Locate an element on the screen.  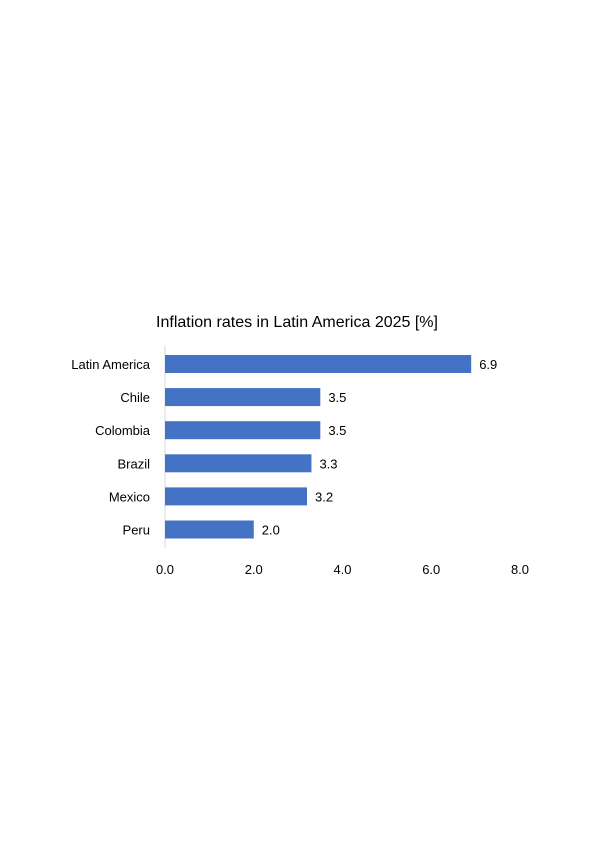
data-label-brazil: 3.3 is located at coordinates (328, 463).